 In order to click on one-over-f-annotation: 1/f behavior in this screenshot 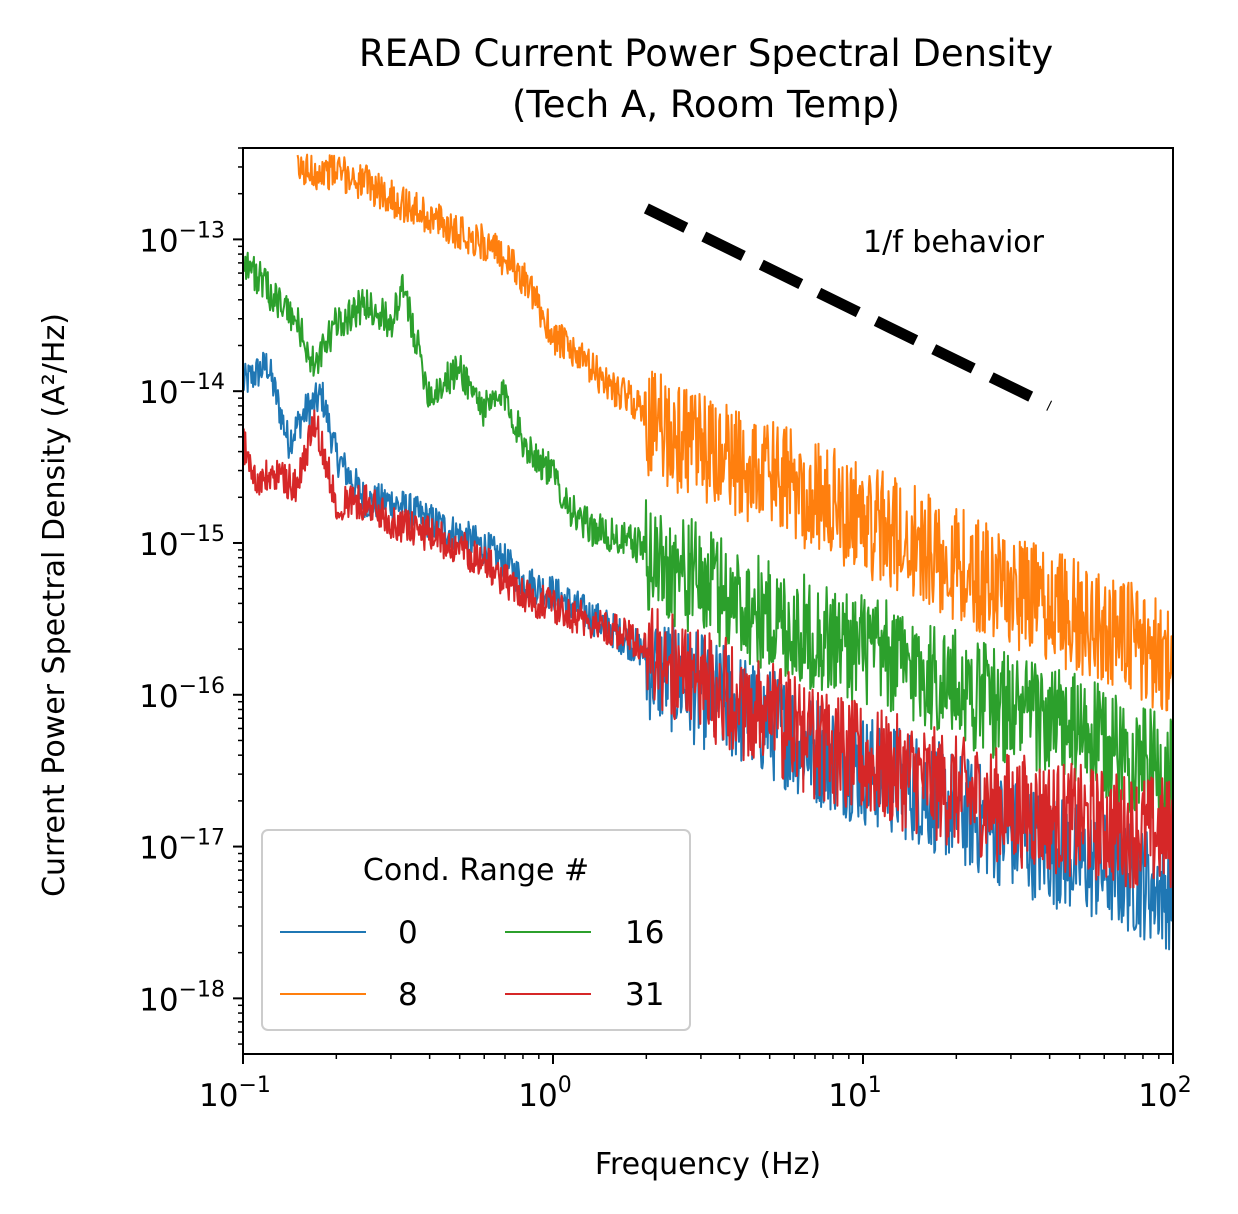, I will do `click(954, 242)`.